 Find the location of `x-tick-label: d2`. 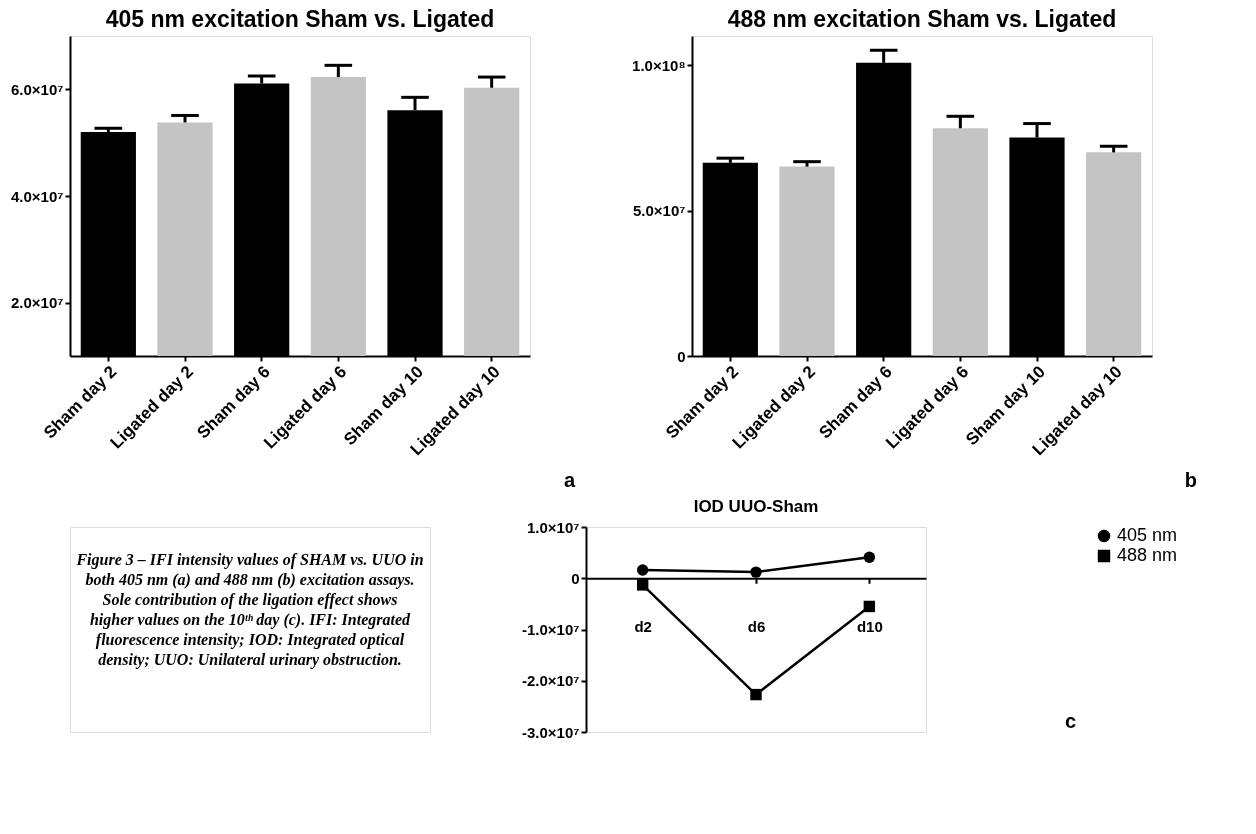

x-tick-label: d2 is located at coordinates (643, 626).